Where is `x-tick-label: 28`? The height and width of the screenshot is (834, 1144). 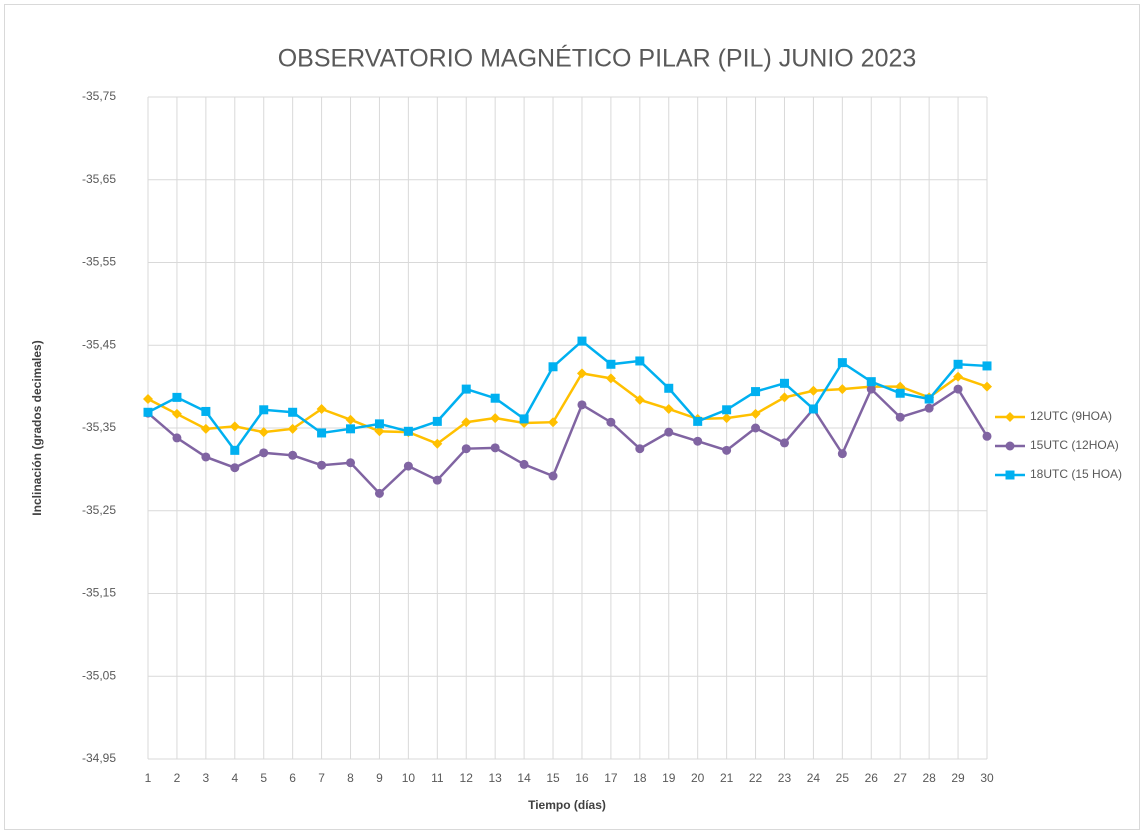
x-tick-label: 28 is located at coordinates (929, 778).